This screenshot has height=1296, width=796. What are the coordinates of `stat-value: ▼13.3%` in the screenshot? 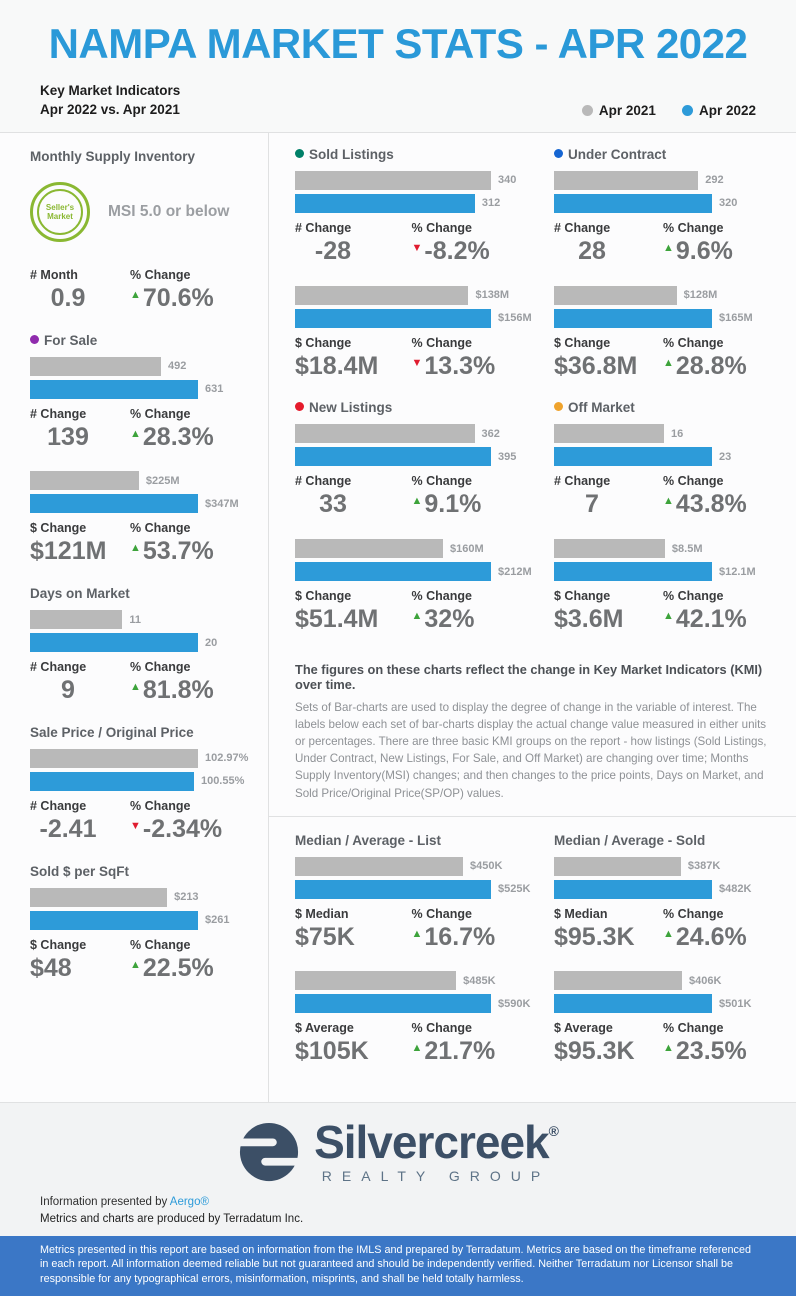 It's located at (453, 365).